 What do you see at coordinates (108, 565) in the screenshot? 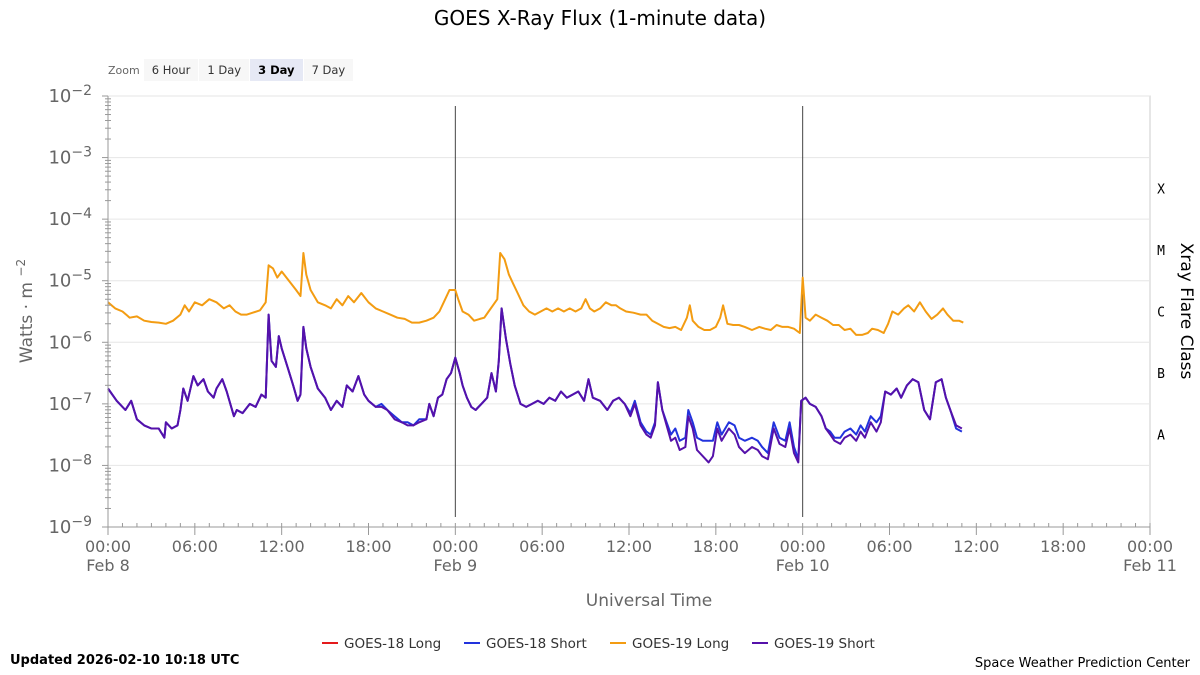
I see `x-date-label: Feb 8` at bounding box center [108, 565].